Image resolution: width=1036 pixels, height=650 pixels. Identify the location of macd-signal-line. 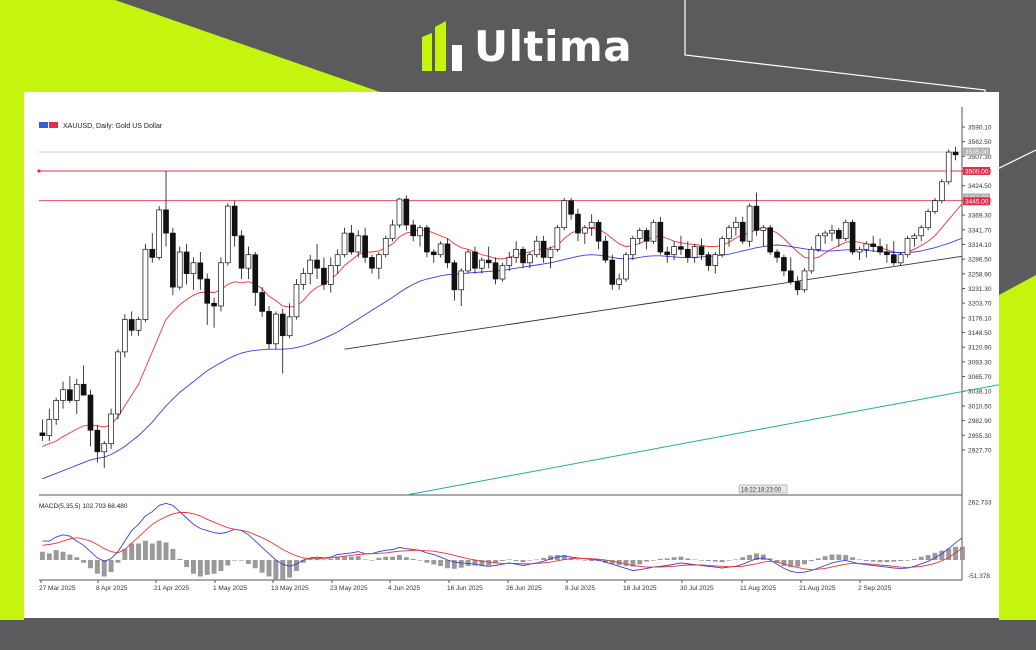
(502, 541).